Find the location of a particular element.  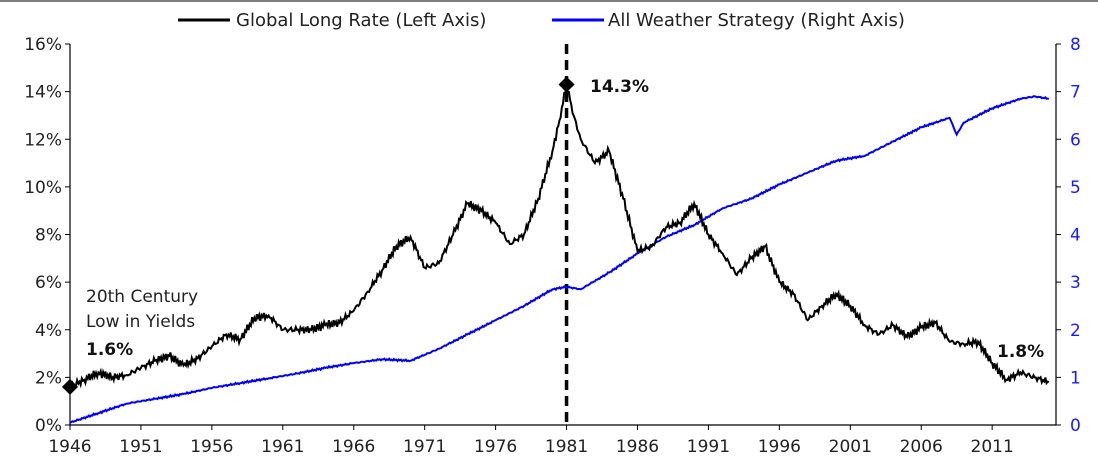

x-tick-label: 2011 is located at coordinates (992, 447).